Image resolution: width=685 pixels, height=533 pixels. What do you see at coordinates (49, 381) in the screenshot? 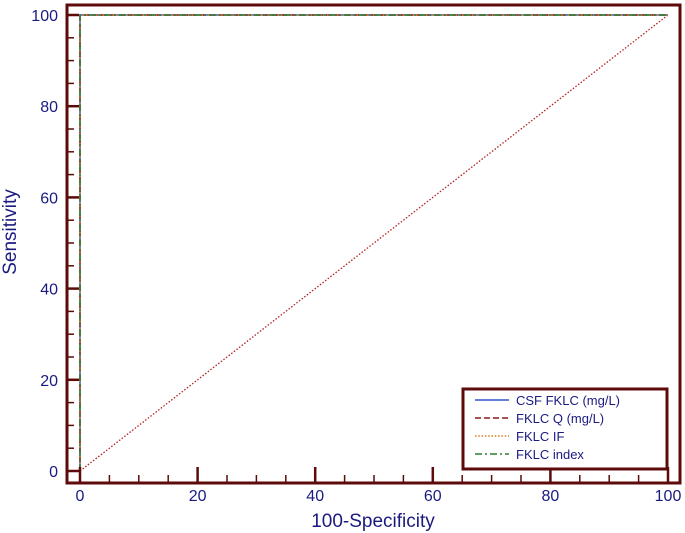
I see `y-tick-label: 20` at bounding box center [49, 381].